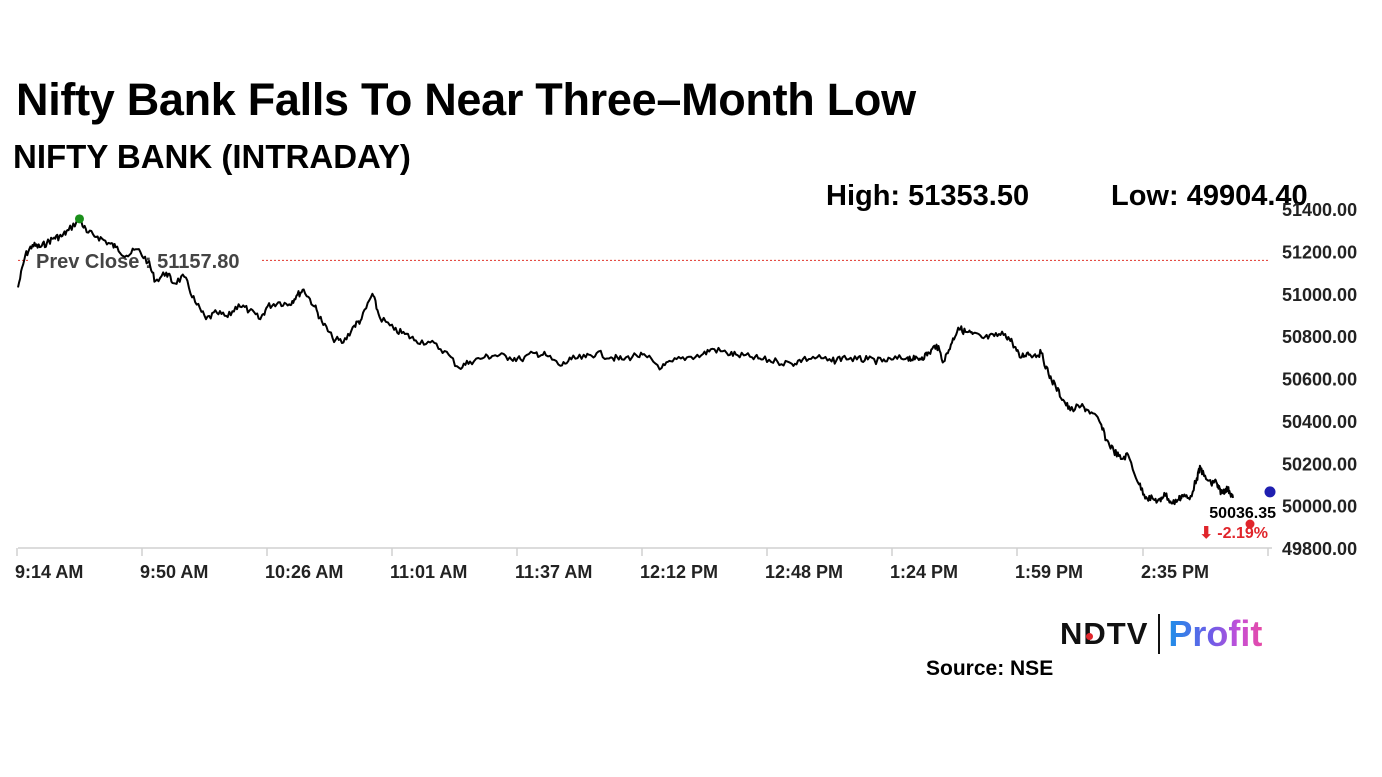 This screenshot has height=777, width=1382. What do you see at coordinates (212, 156) in the screenshot?
I see `chart-title: NIFTY BANK (INTRADAY)` at bounding box center [212, 156].